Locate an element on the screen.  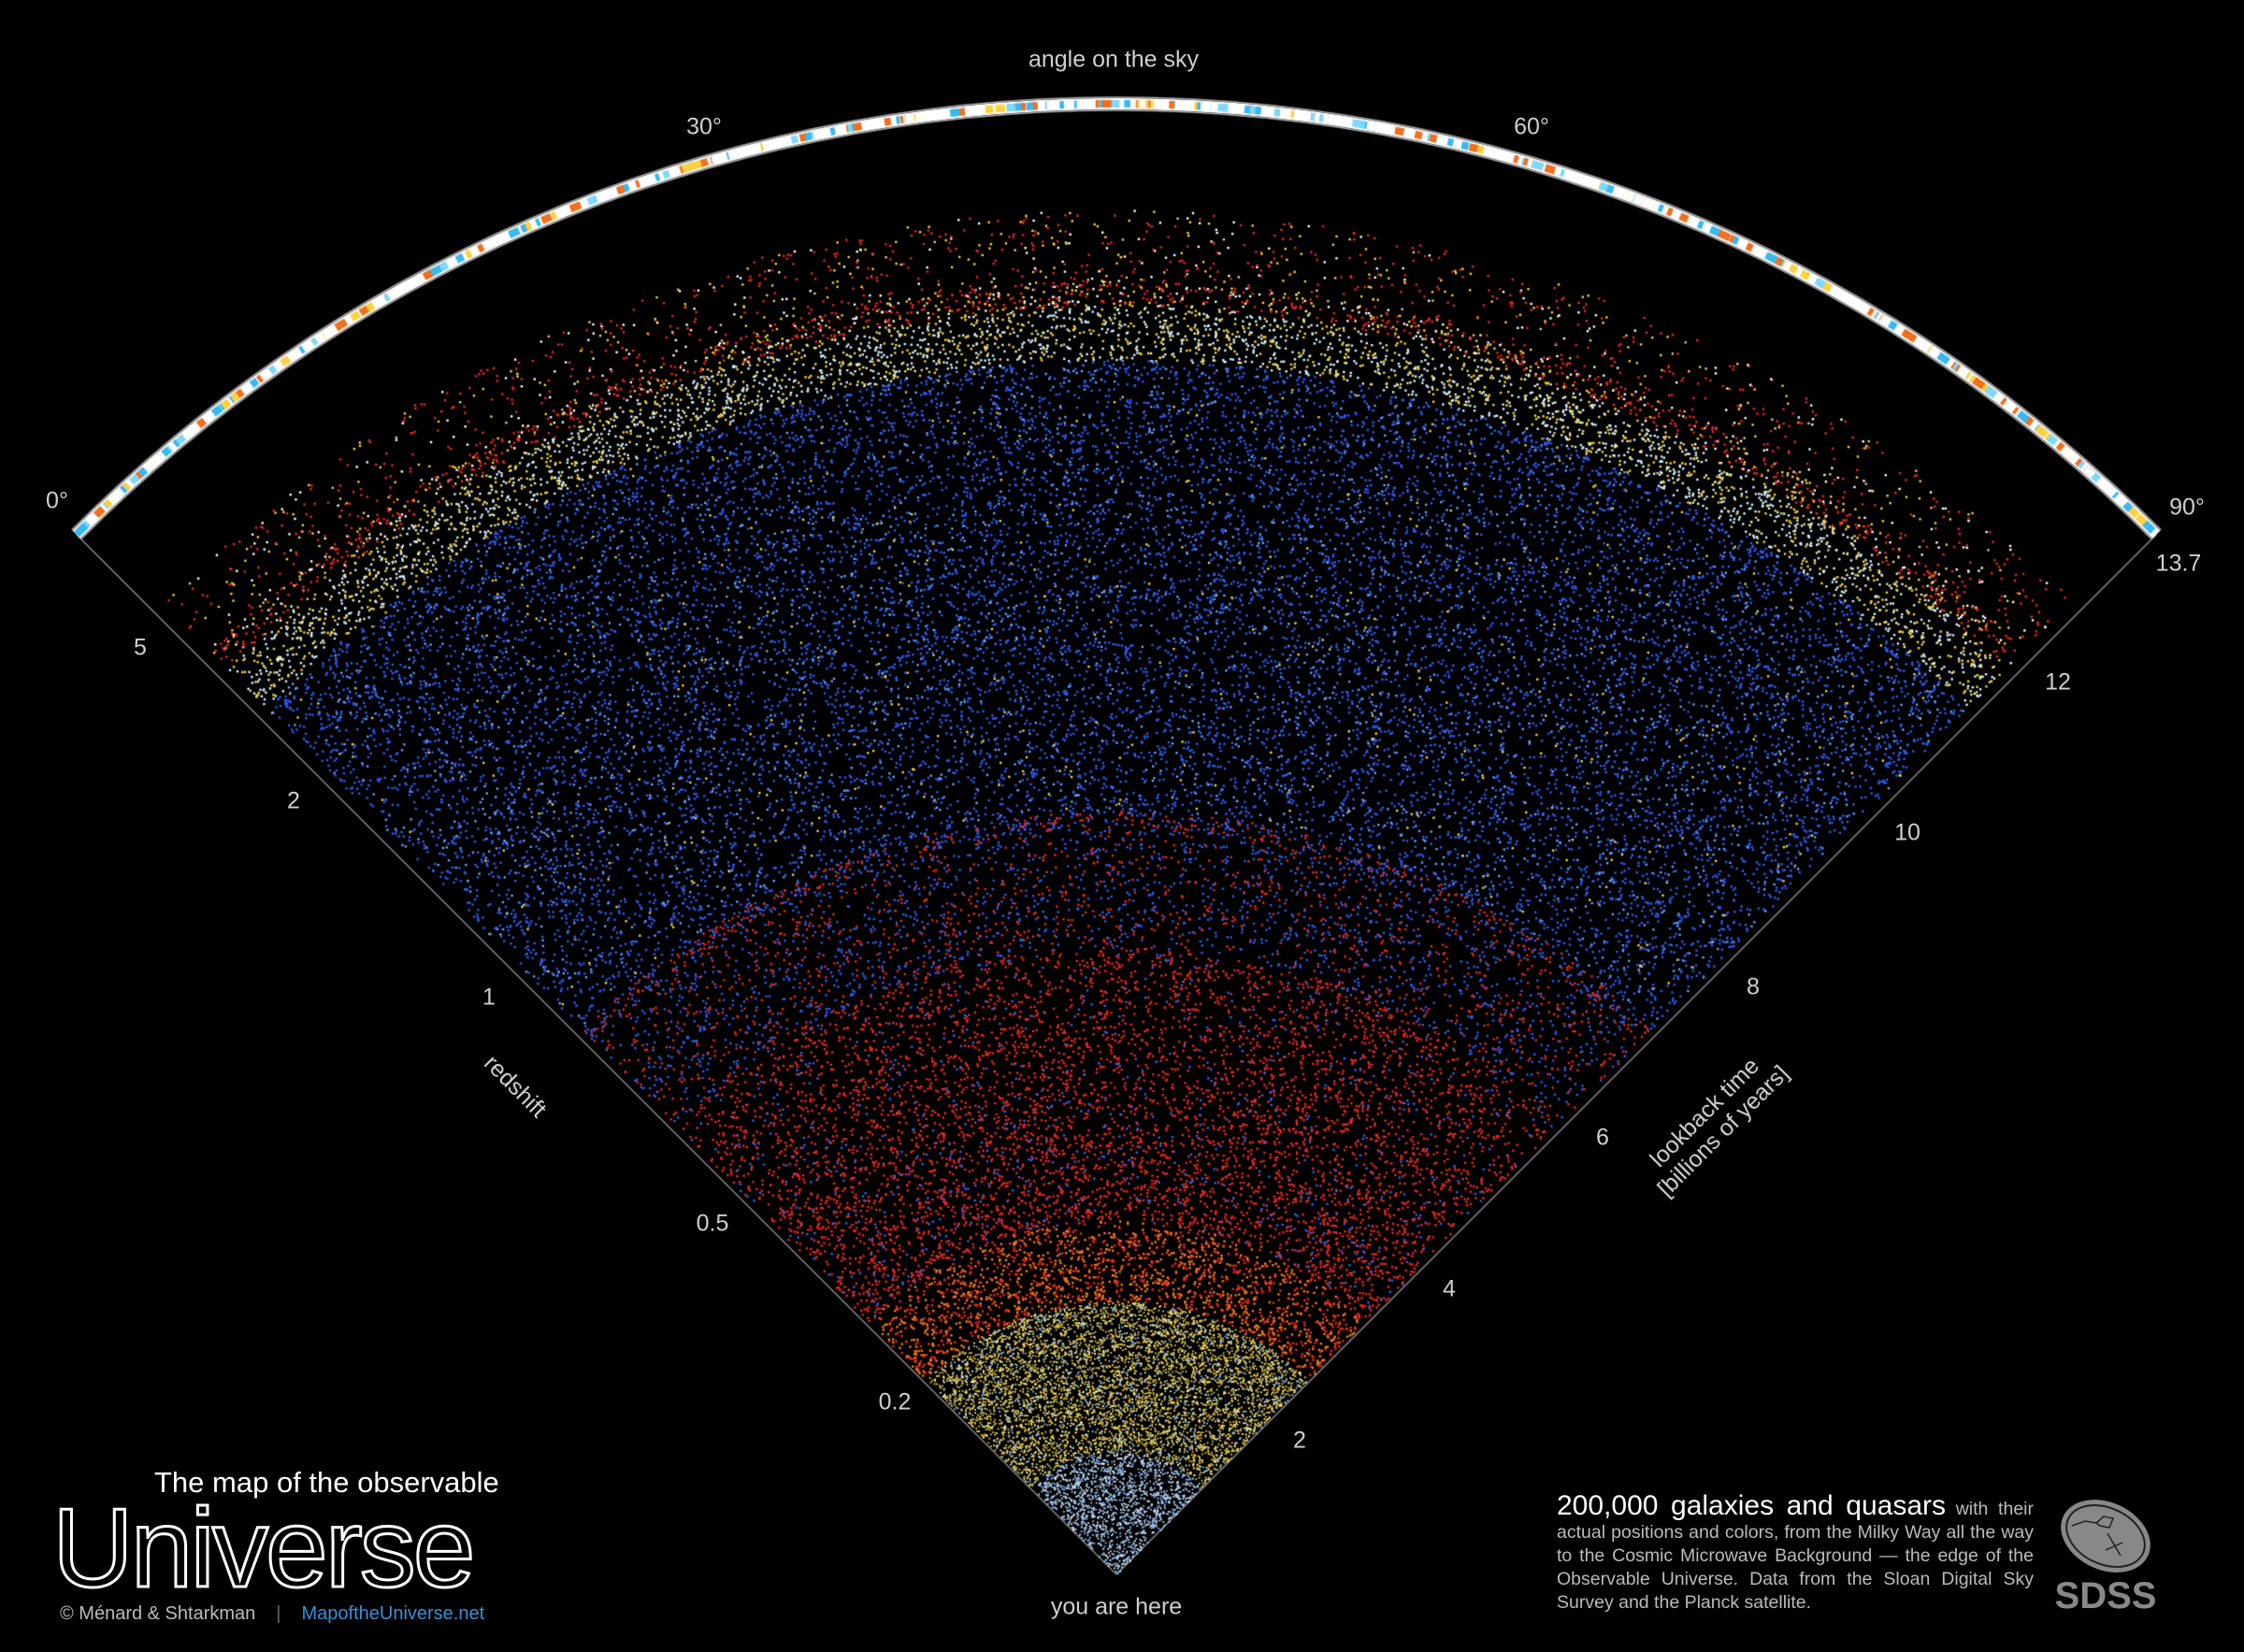
lookback-tick: 13.7 is located at coordinates (2178, 563).